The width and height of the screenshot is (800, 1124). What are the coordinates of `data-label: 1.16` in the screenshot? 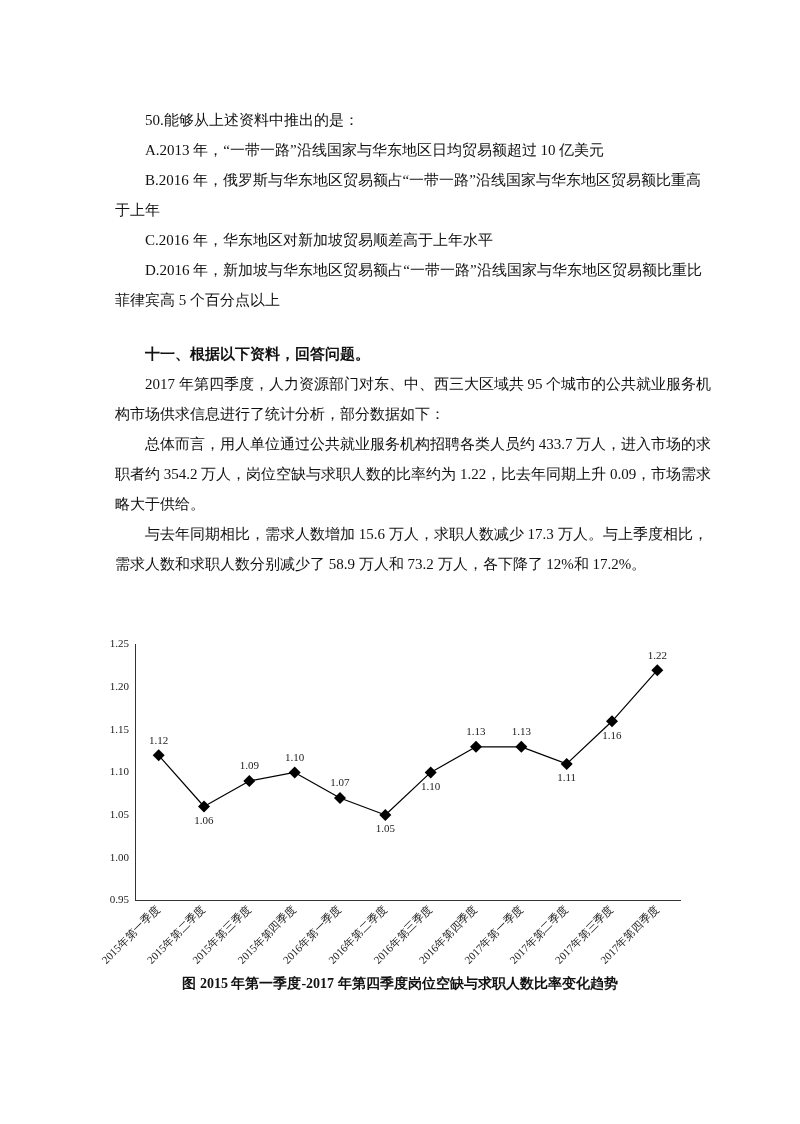 It's located at (612, 734).